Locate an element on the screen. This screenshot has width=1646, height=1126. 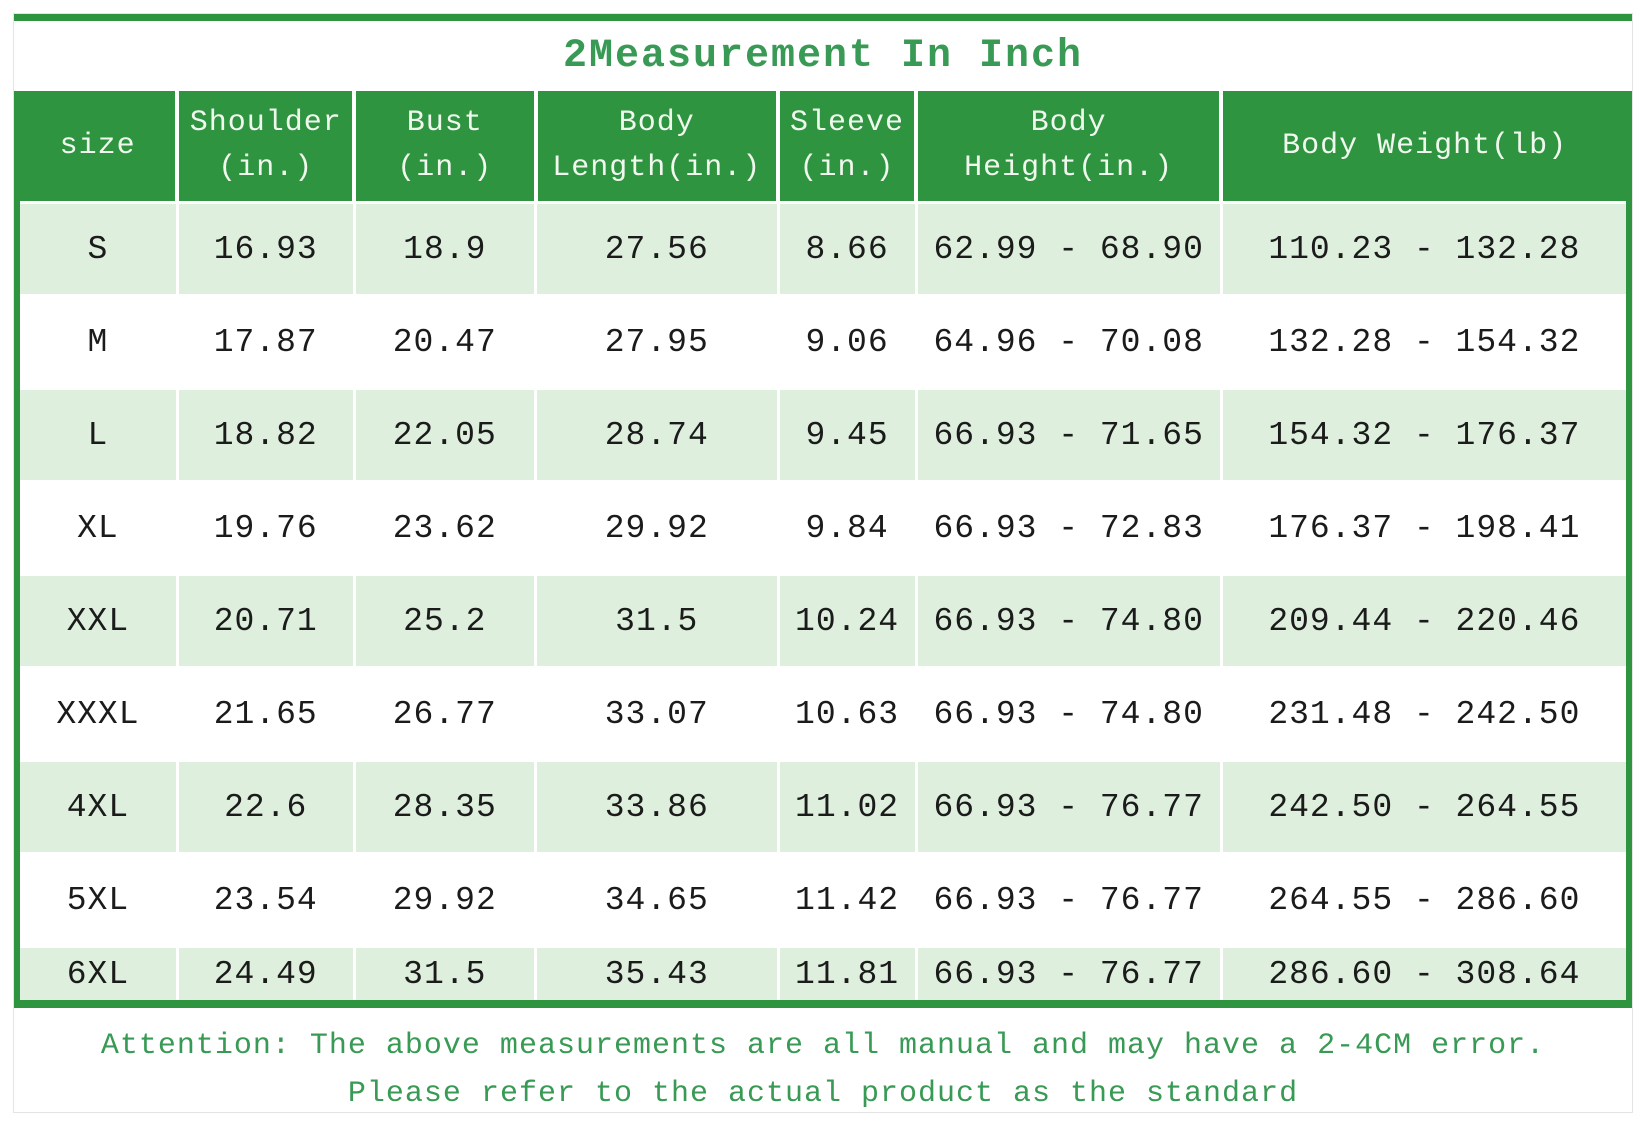
table-cell: 27.95 is located at coordinates (657, 342).